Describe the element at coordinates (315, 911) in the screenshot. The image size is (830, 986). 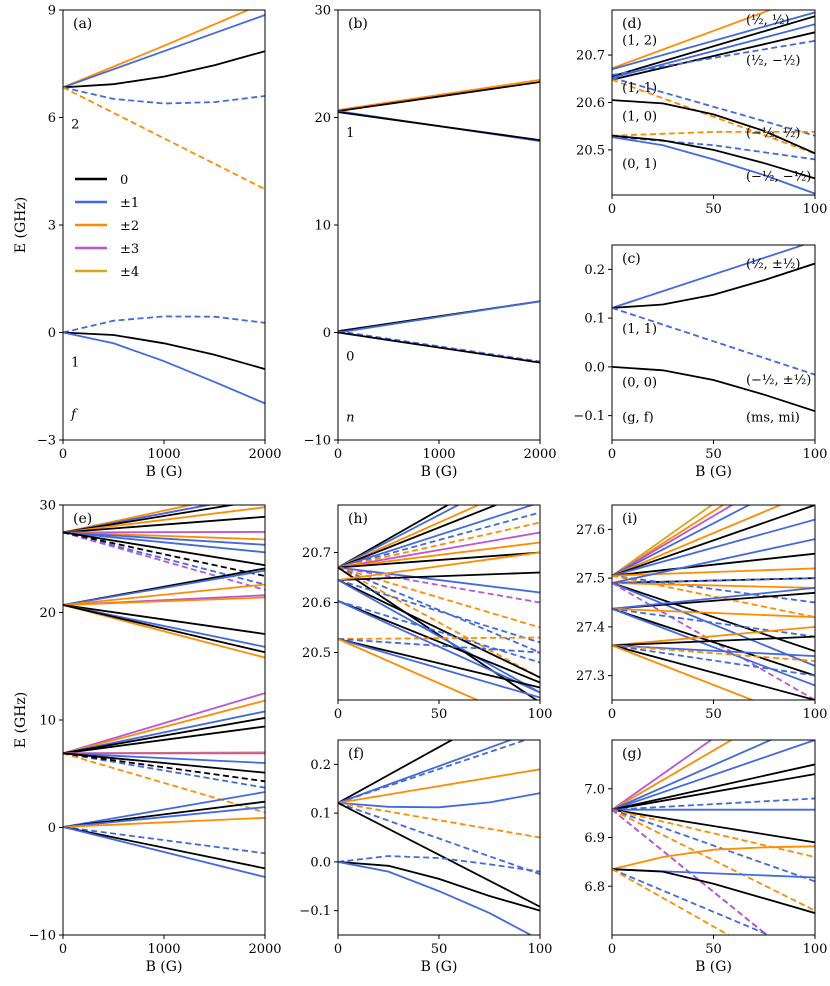
I see `y-tick-label: −0.1` at that location.